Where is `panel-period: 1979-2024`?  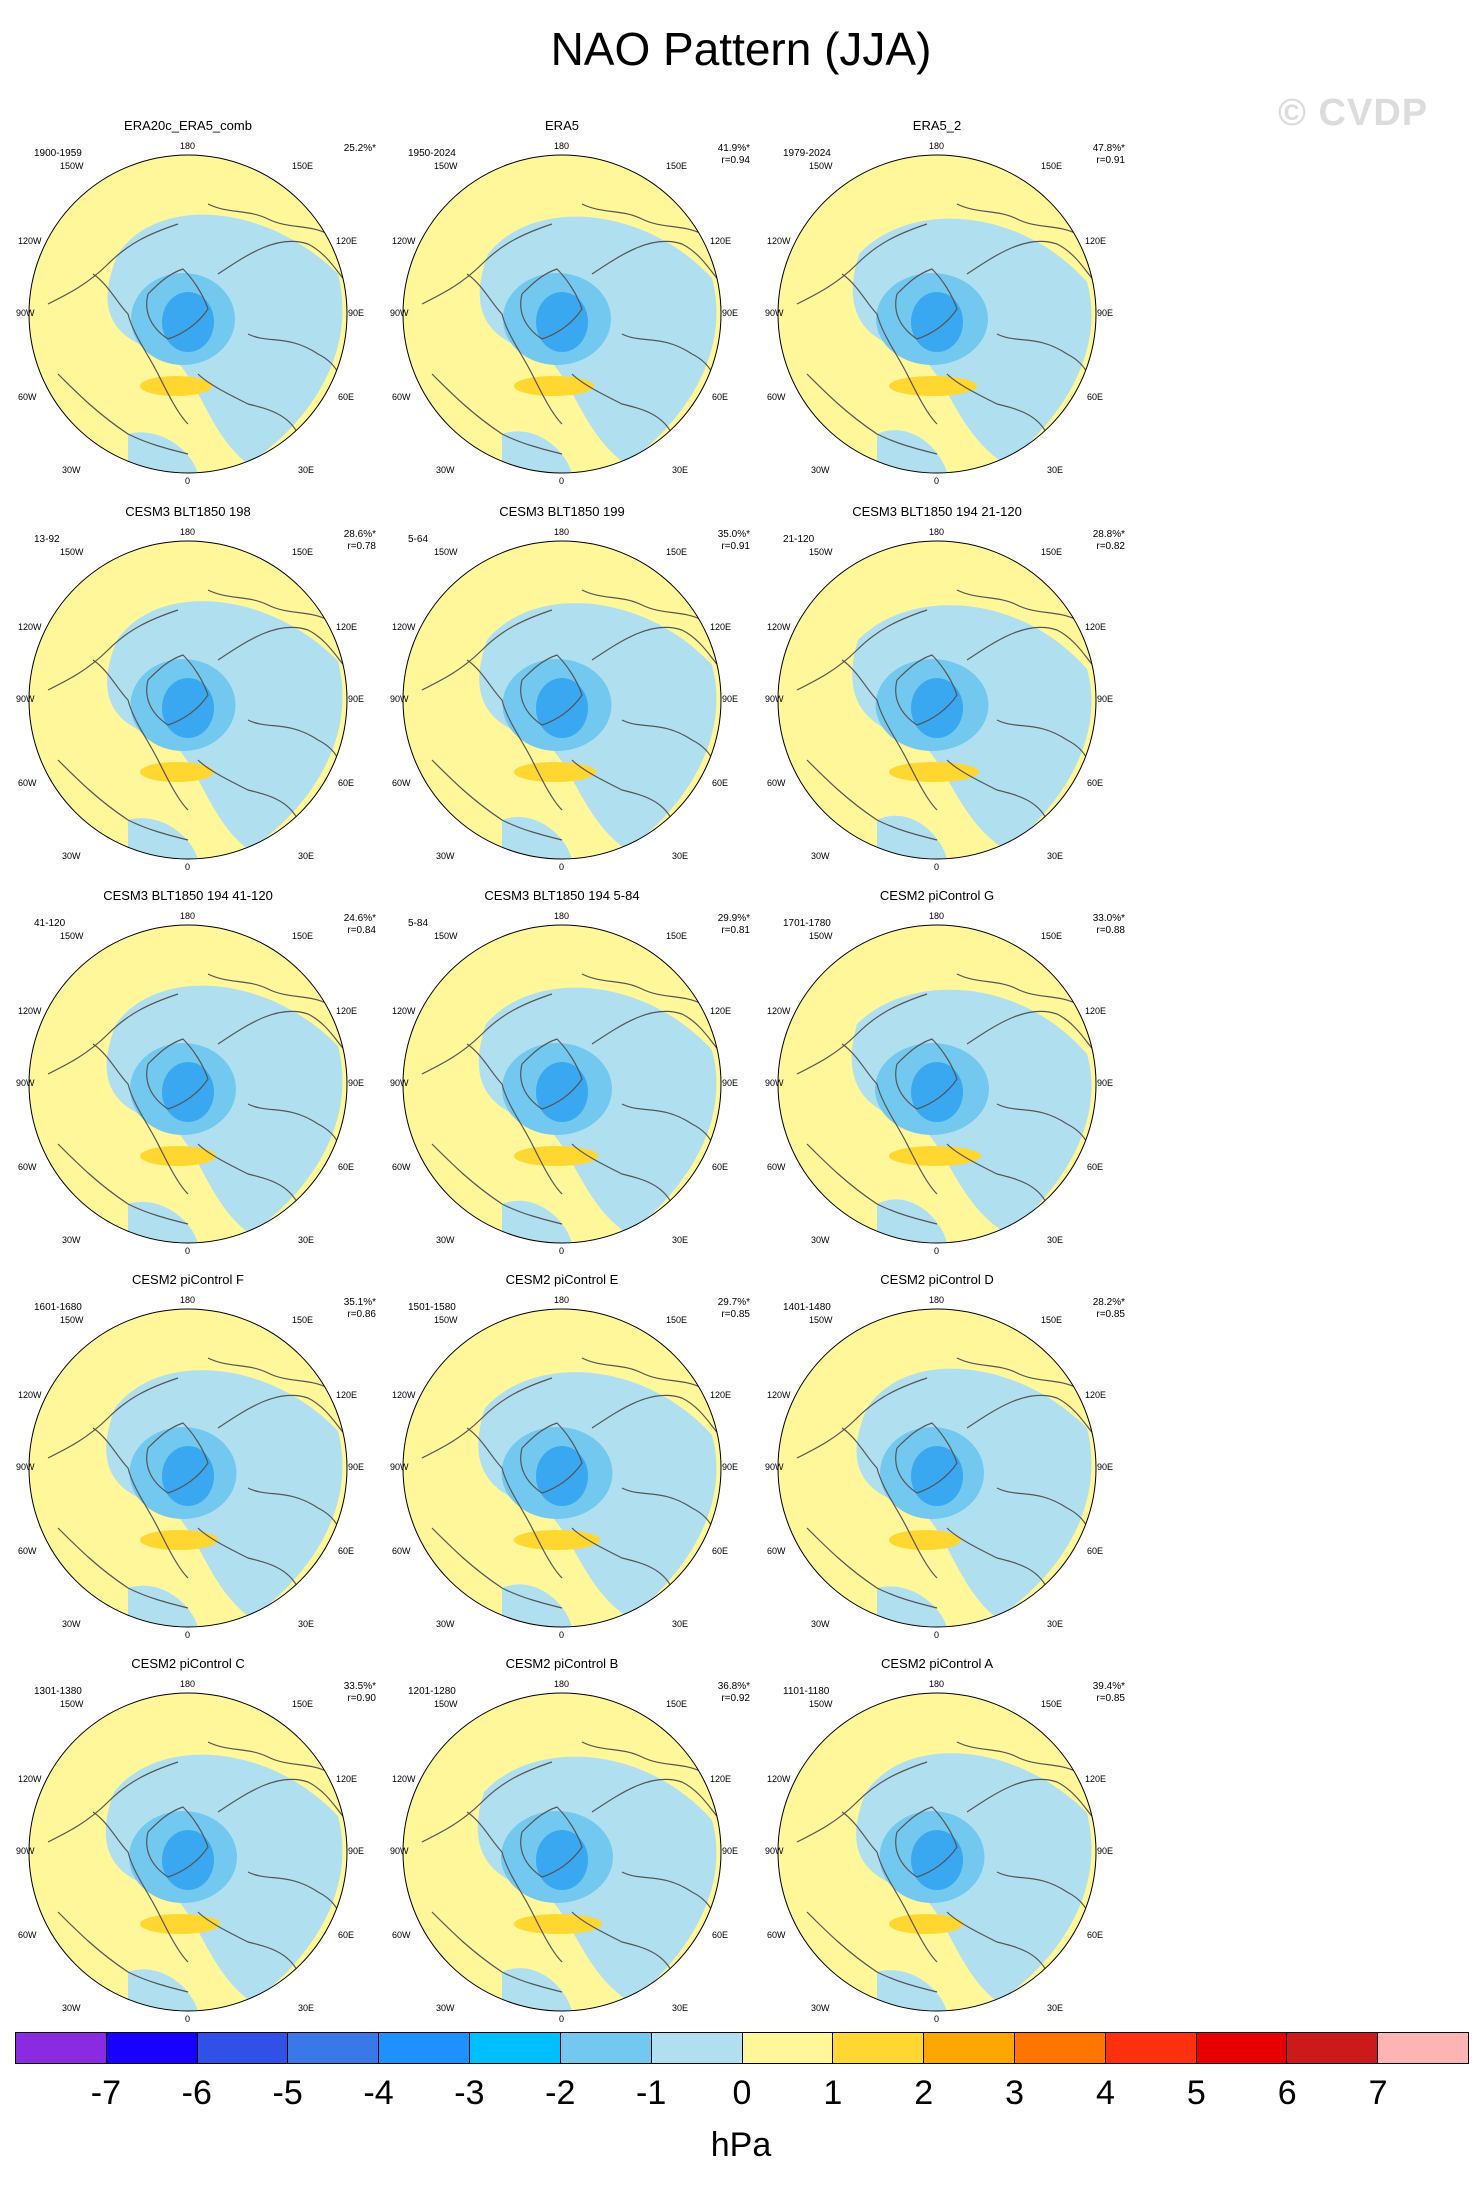
panel-period: 1979-2024 is located at coordinates (807, 153).